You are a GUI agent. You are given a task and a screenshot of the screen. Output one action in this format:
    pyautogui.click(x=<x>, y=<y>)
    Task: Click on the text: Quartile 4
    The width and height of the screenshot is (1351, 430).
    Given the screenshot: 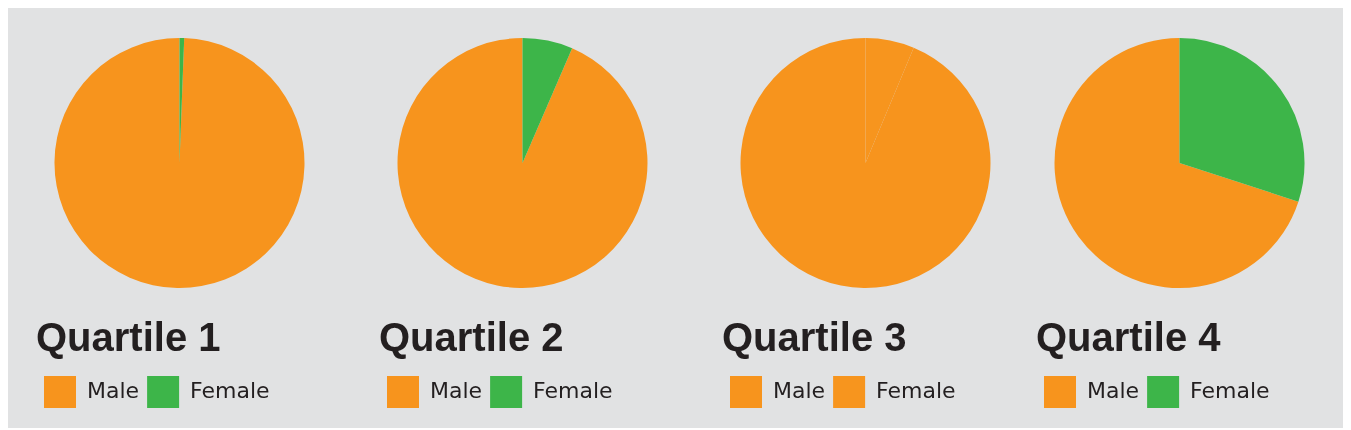 What is the action you would take?
    pyautogui.click(x=1129, y=337)
    